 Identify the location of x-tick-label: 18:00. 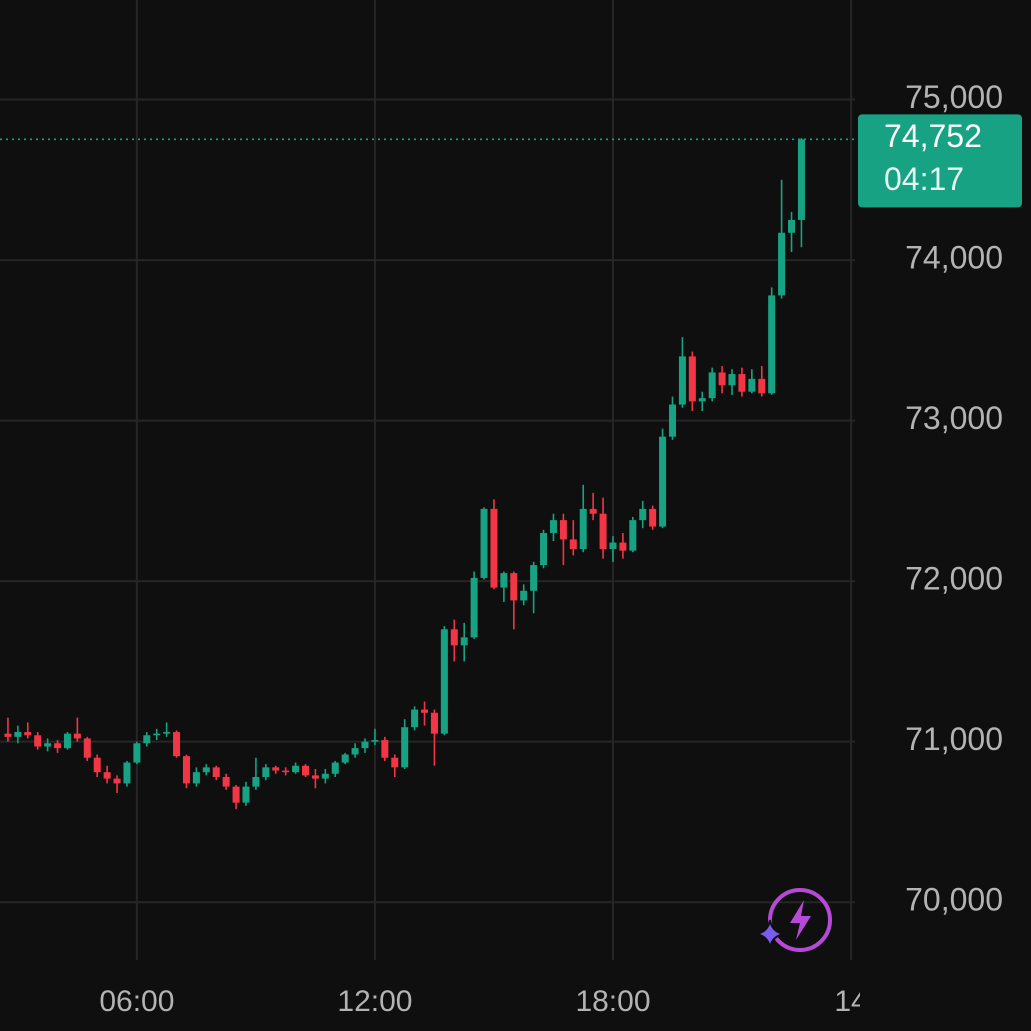
(612, 1001).